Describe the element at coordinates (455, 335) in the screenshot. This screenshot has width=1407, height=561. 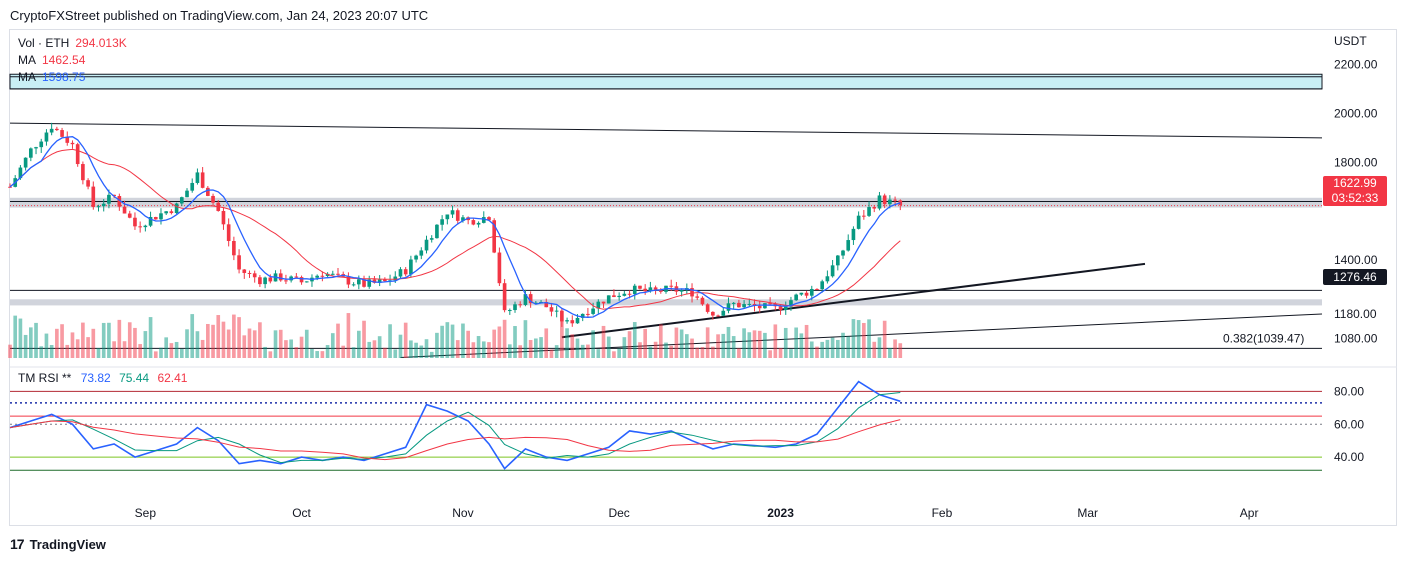
I see `volume-group` at that location.